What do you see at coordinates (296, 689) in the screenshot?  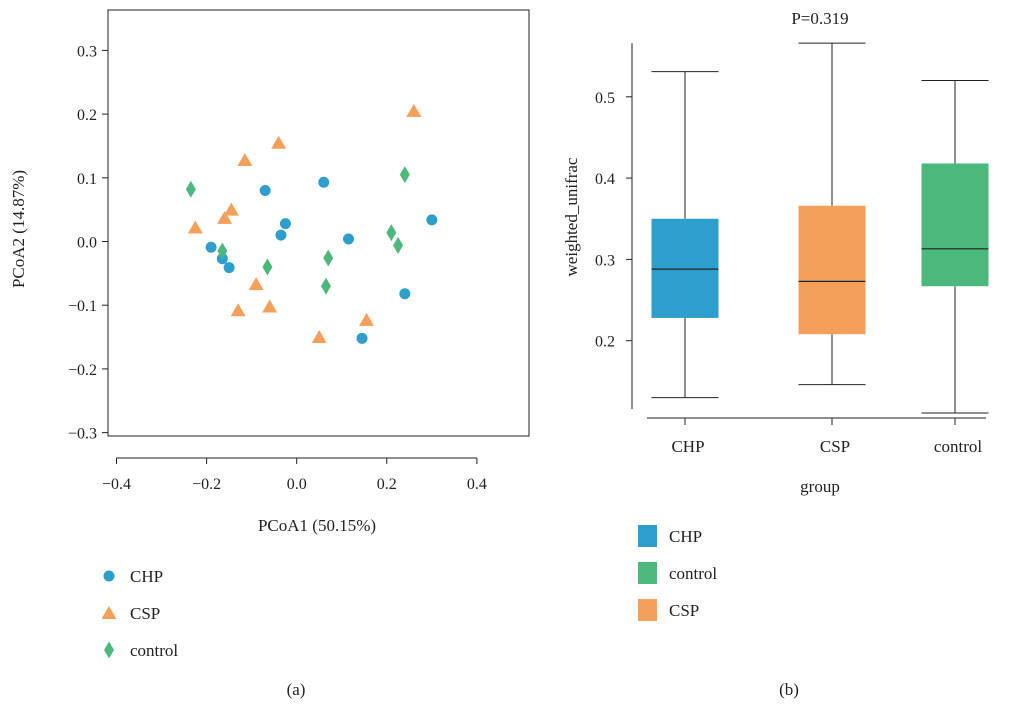 I see `panel-a-caption: (a)` at bounding box center [296, 689].